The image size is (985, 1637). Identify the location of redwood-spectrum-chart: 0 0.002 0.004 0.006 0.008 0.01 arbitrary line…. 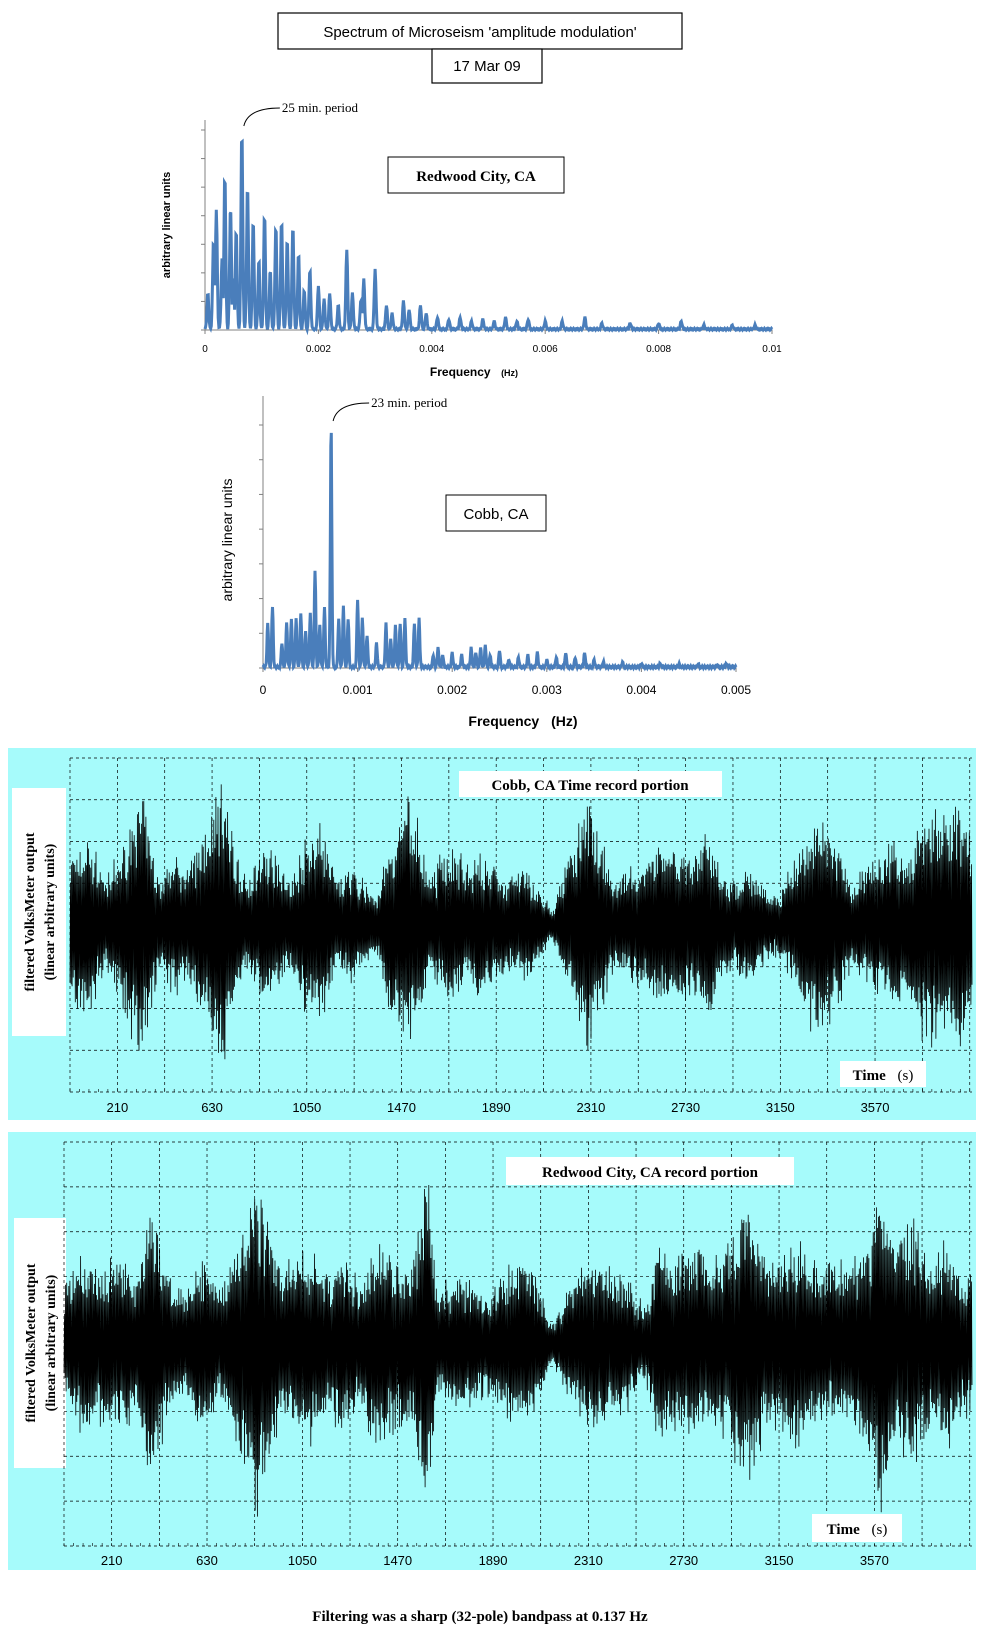
(471, 240).